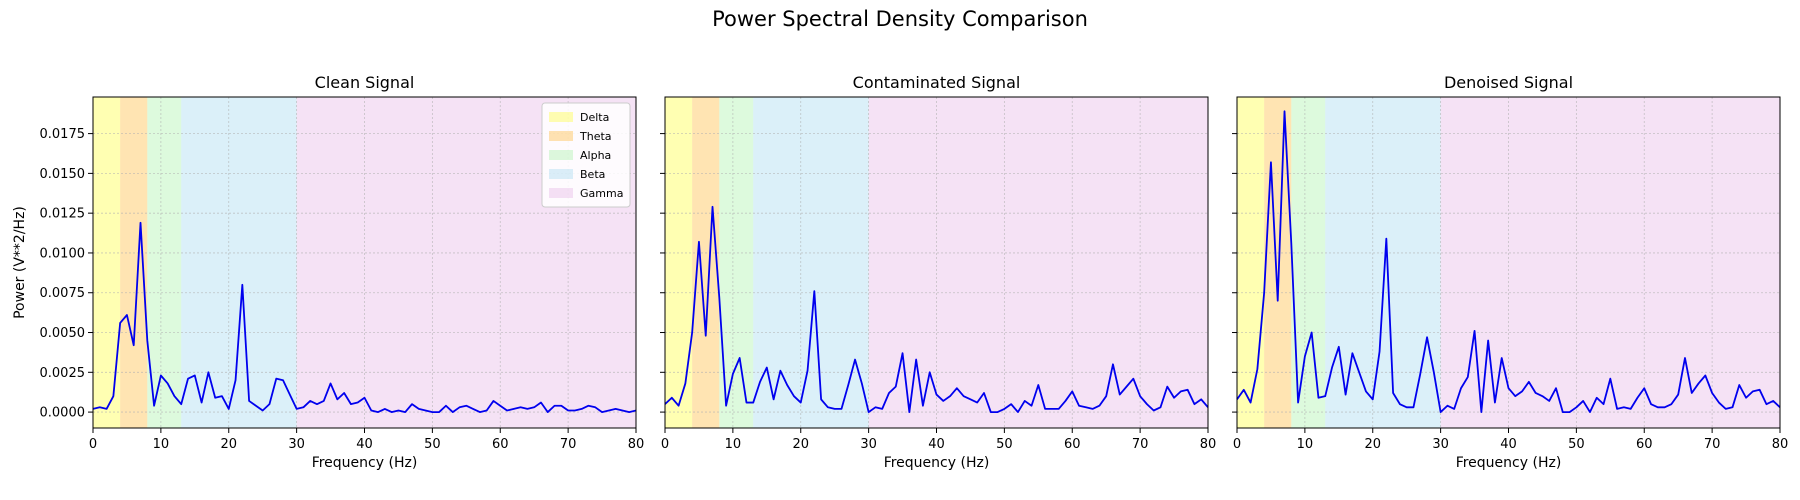 The image size is (1800, 500). I want to click on y-axis-label: Power (V**2/Hz), so click(20, 262).